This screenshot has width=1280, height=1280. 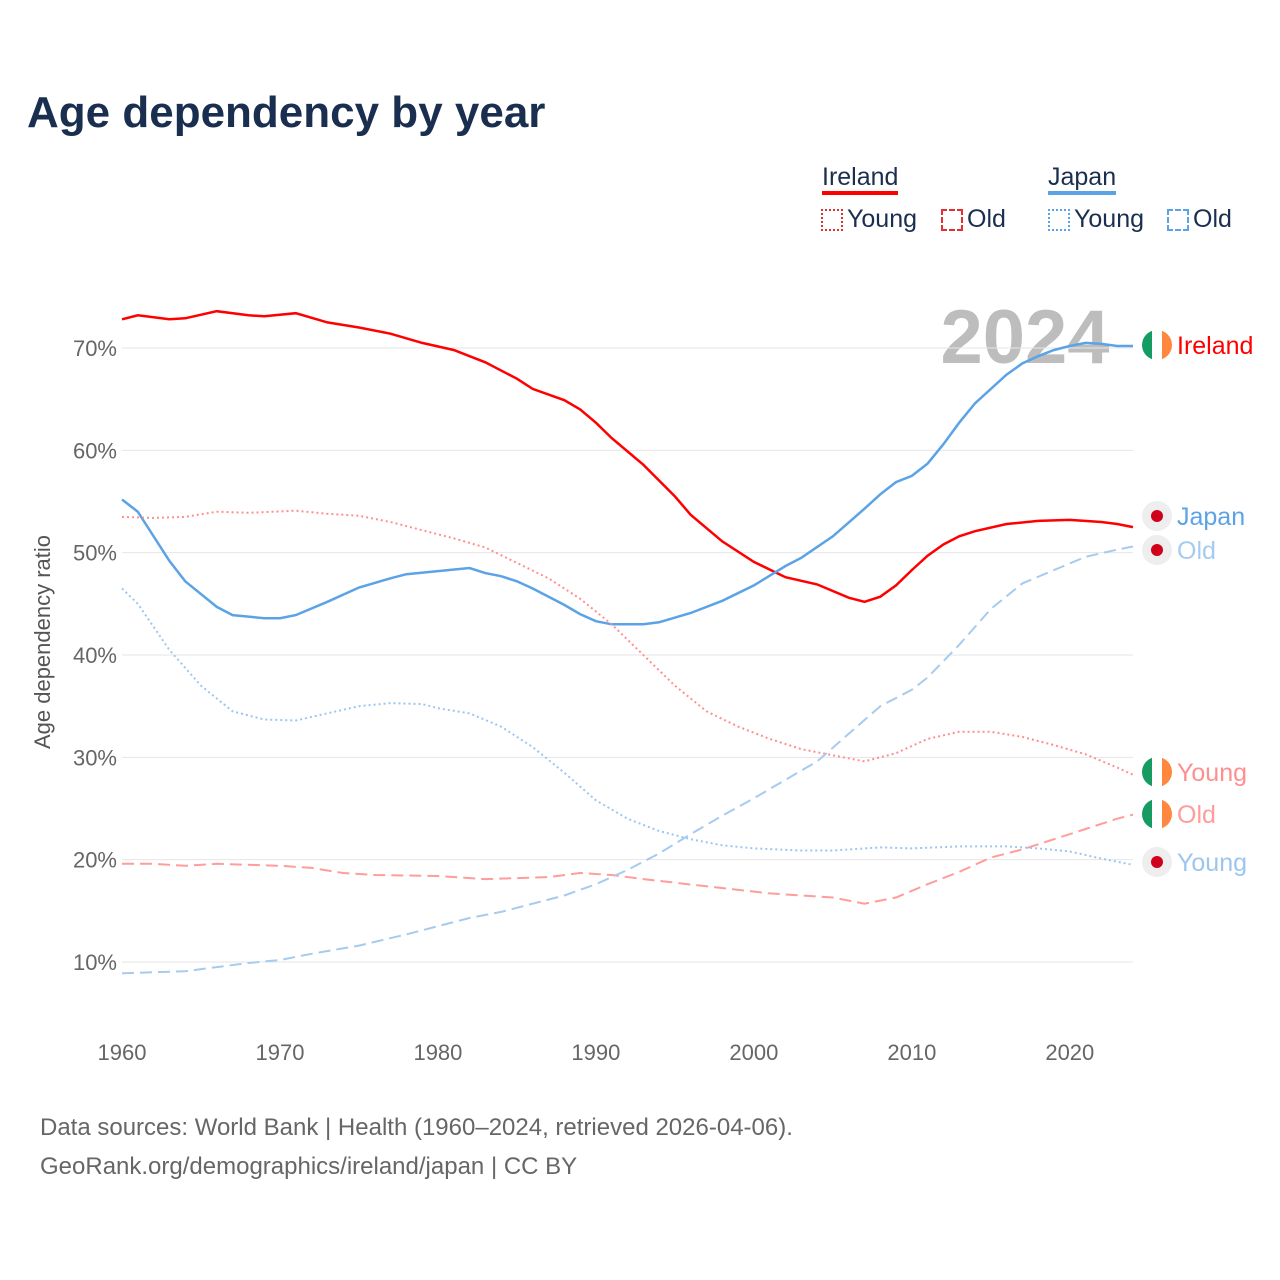 What do you see at coordinates (95, 757) in the screenshot?
I see `y-tick-label: 30%` at bounding box center [95, 757].